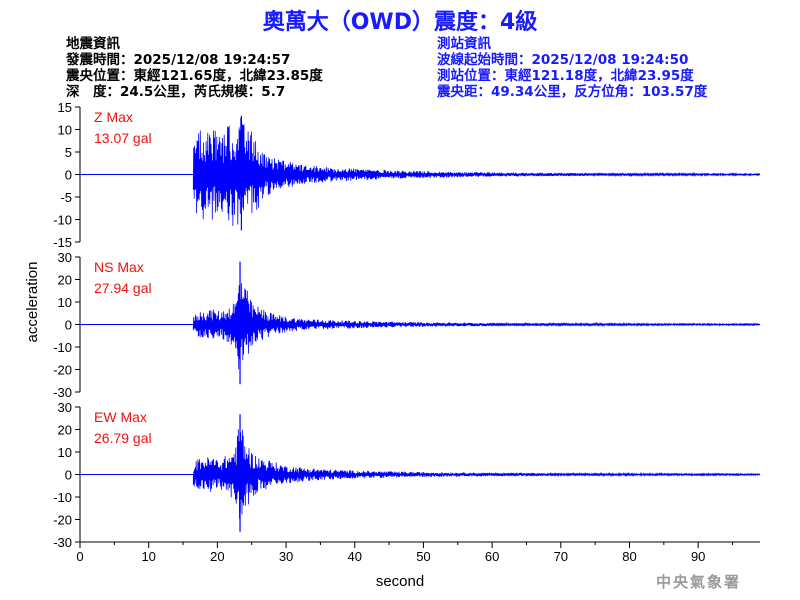 The width and height of the screenshot is (800, 600). Describe the element at coordinates (62, 242) in the screenshot. I see `z-ytick-label: -15` at that location.